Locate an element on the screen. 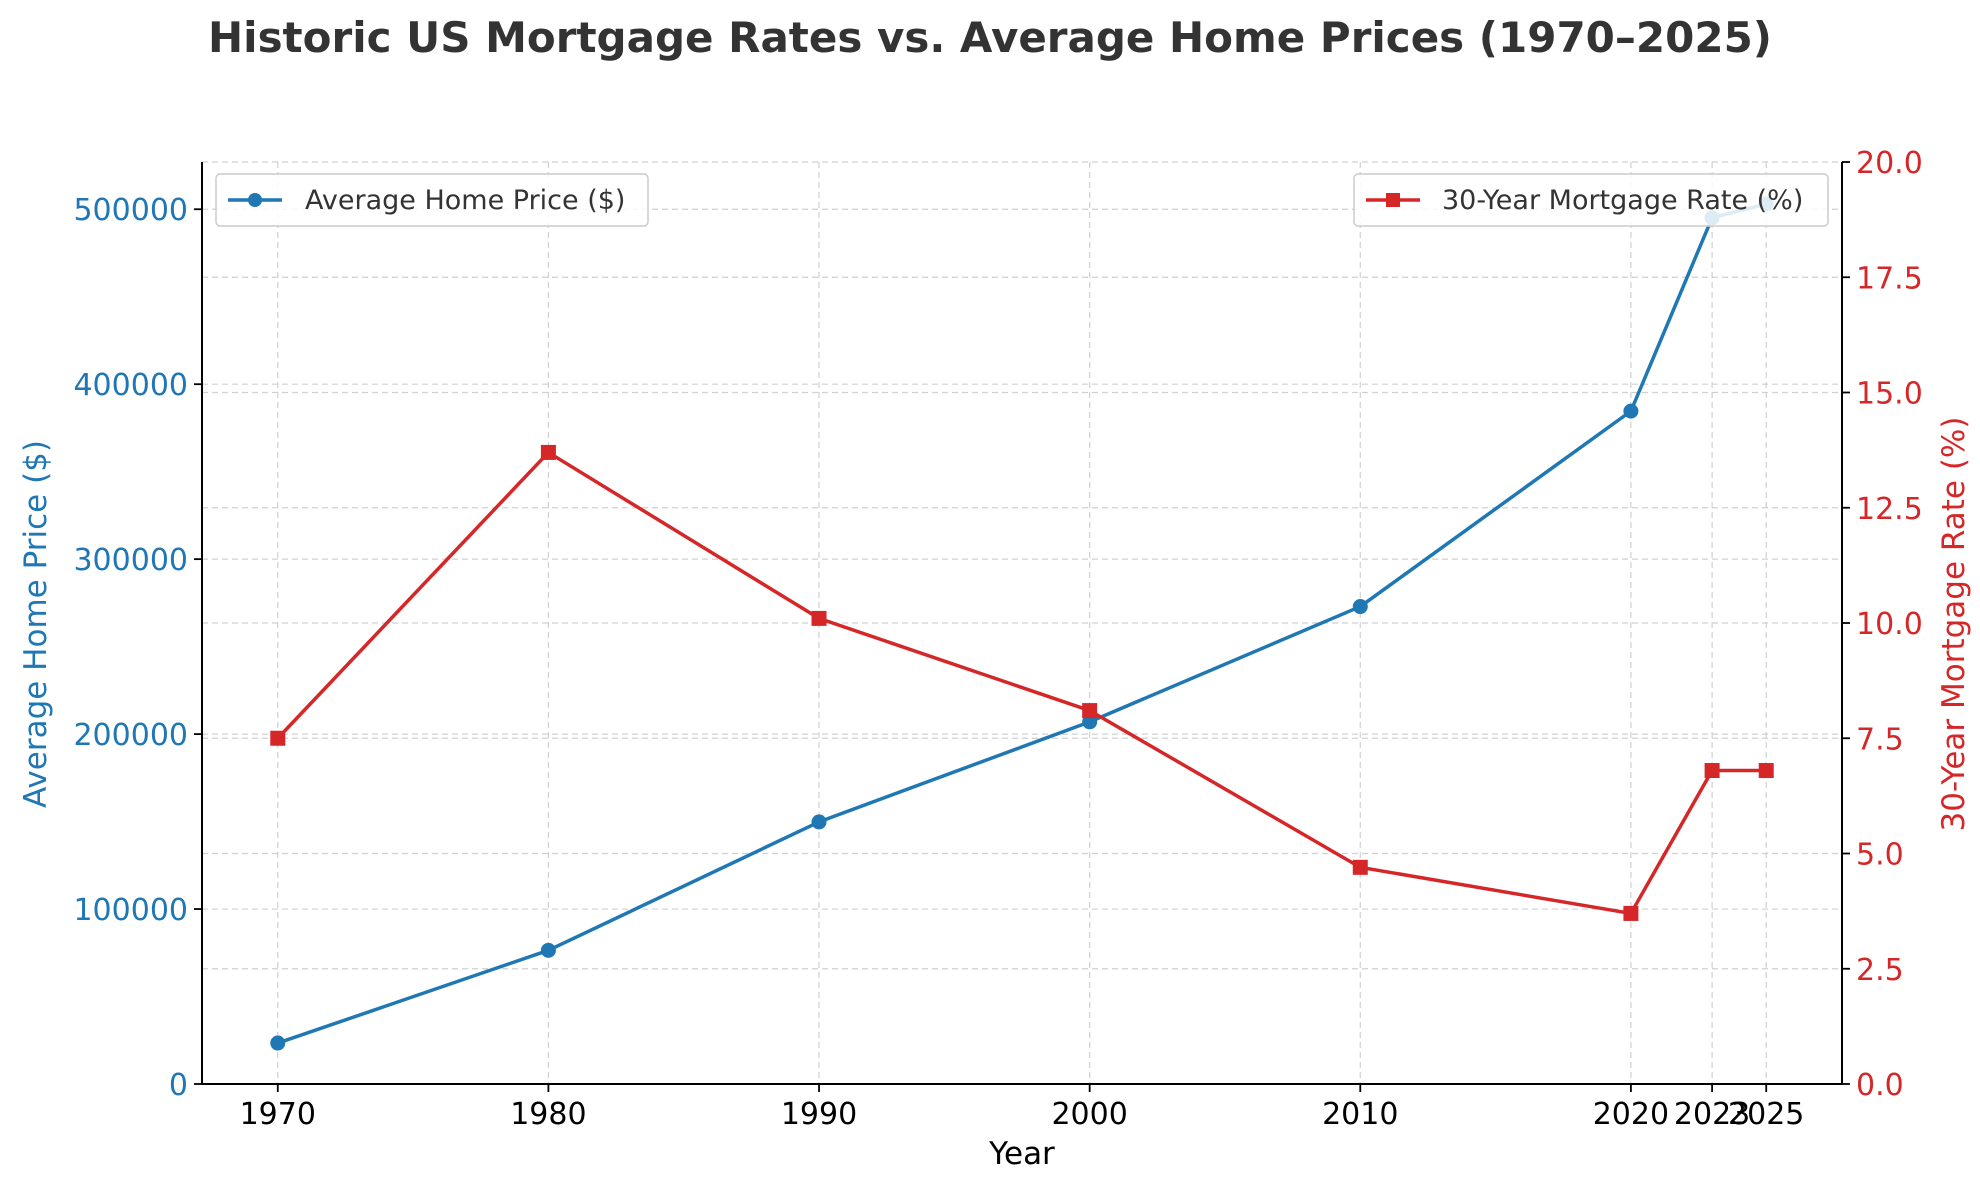 The image size is (1980, 1186). x-tick-label: 1990 is located at coordinates (819, 1114).